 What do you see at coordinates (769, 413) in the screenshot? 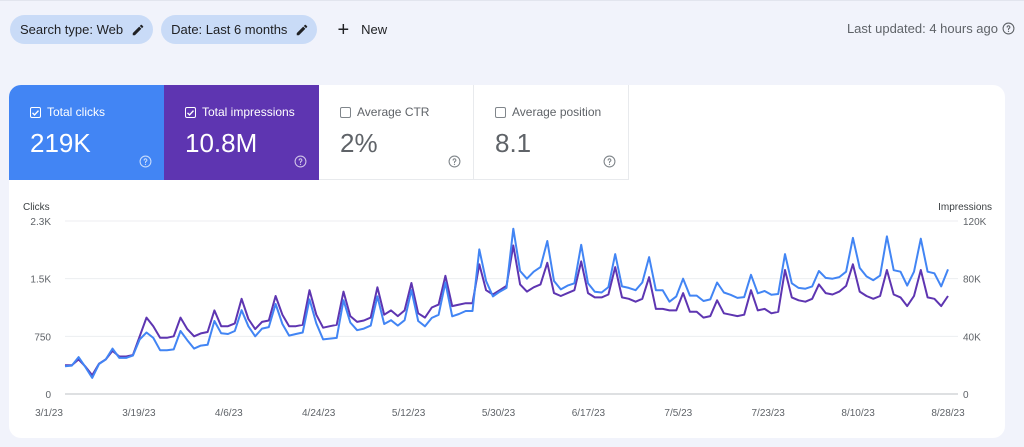
I see `x-tick-label: 7/23/23` at bounding box center [769, 413].